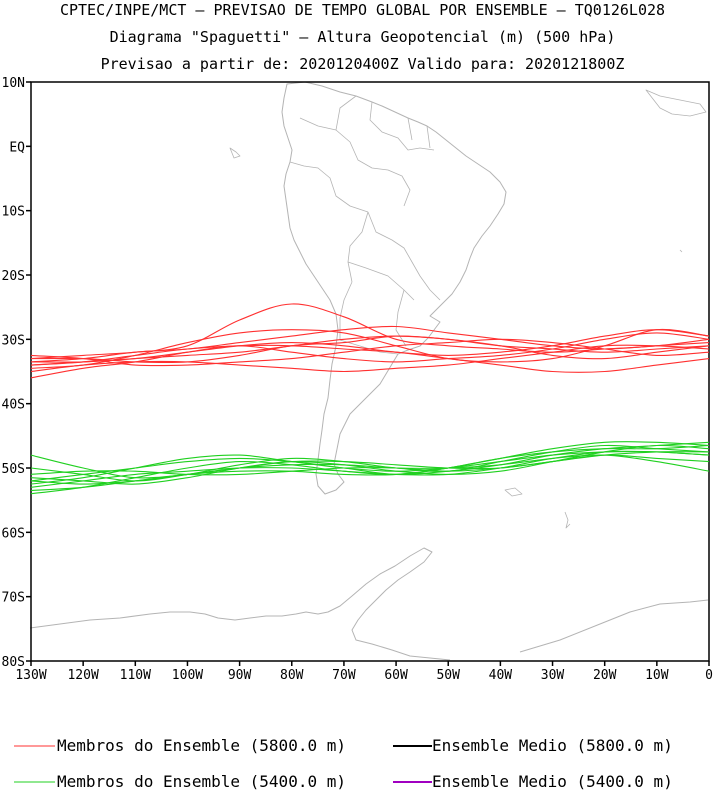  I want to click on x-tick-label: 100W, so click(187, 675).